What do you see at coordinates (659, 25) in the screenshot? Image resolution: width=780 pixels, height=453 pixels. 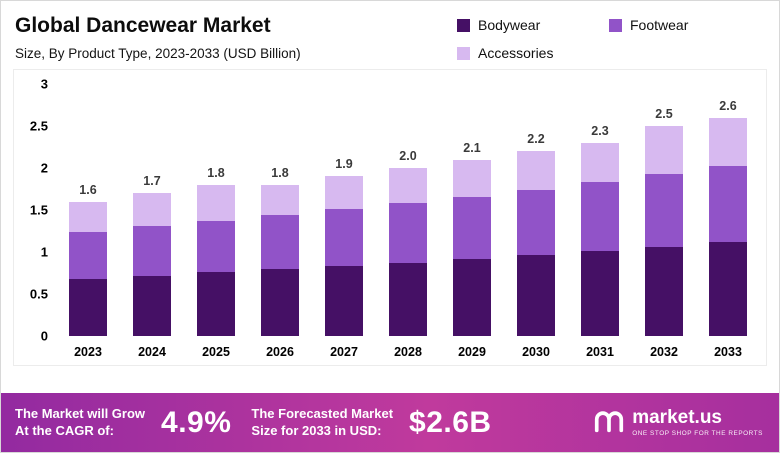 I see `legend-label: Footwear` at bounding box center [659, 25].